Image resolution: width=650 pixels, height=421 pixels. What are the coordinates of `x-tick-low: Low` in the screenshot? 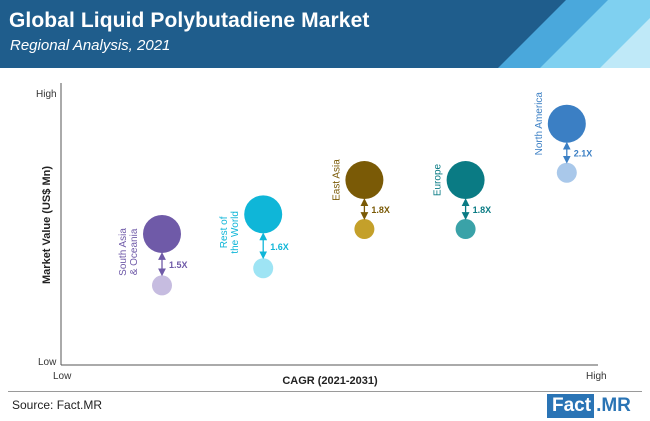 It's located at (62, 376).